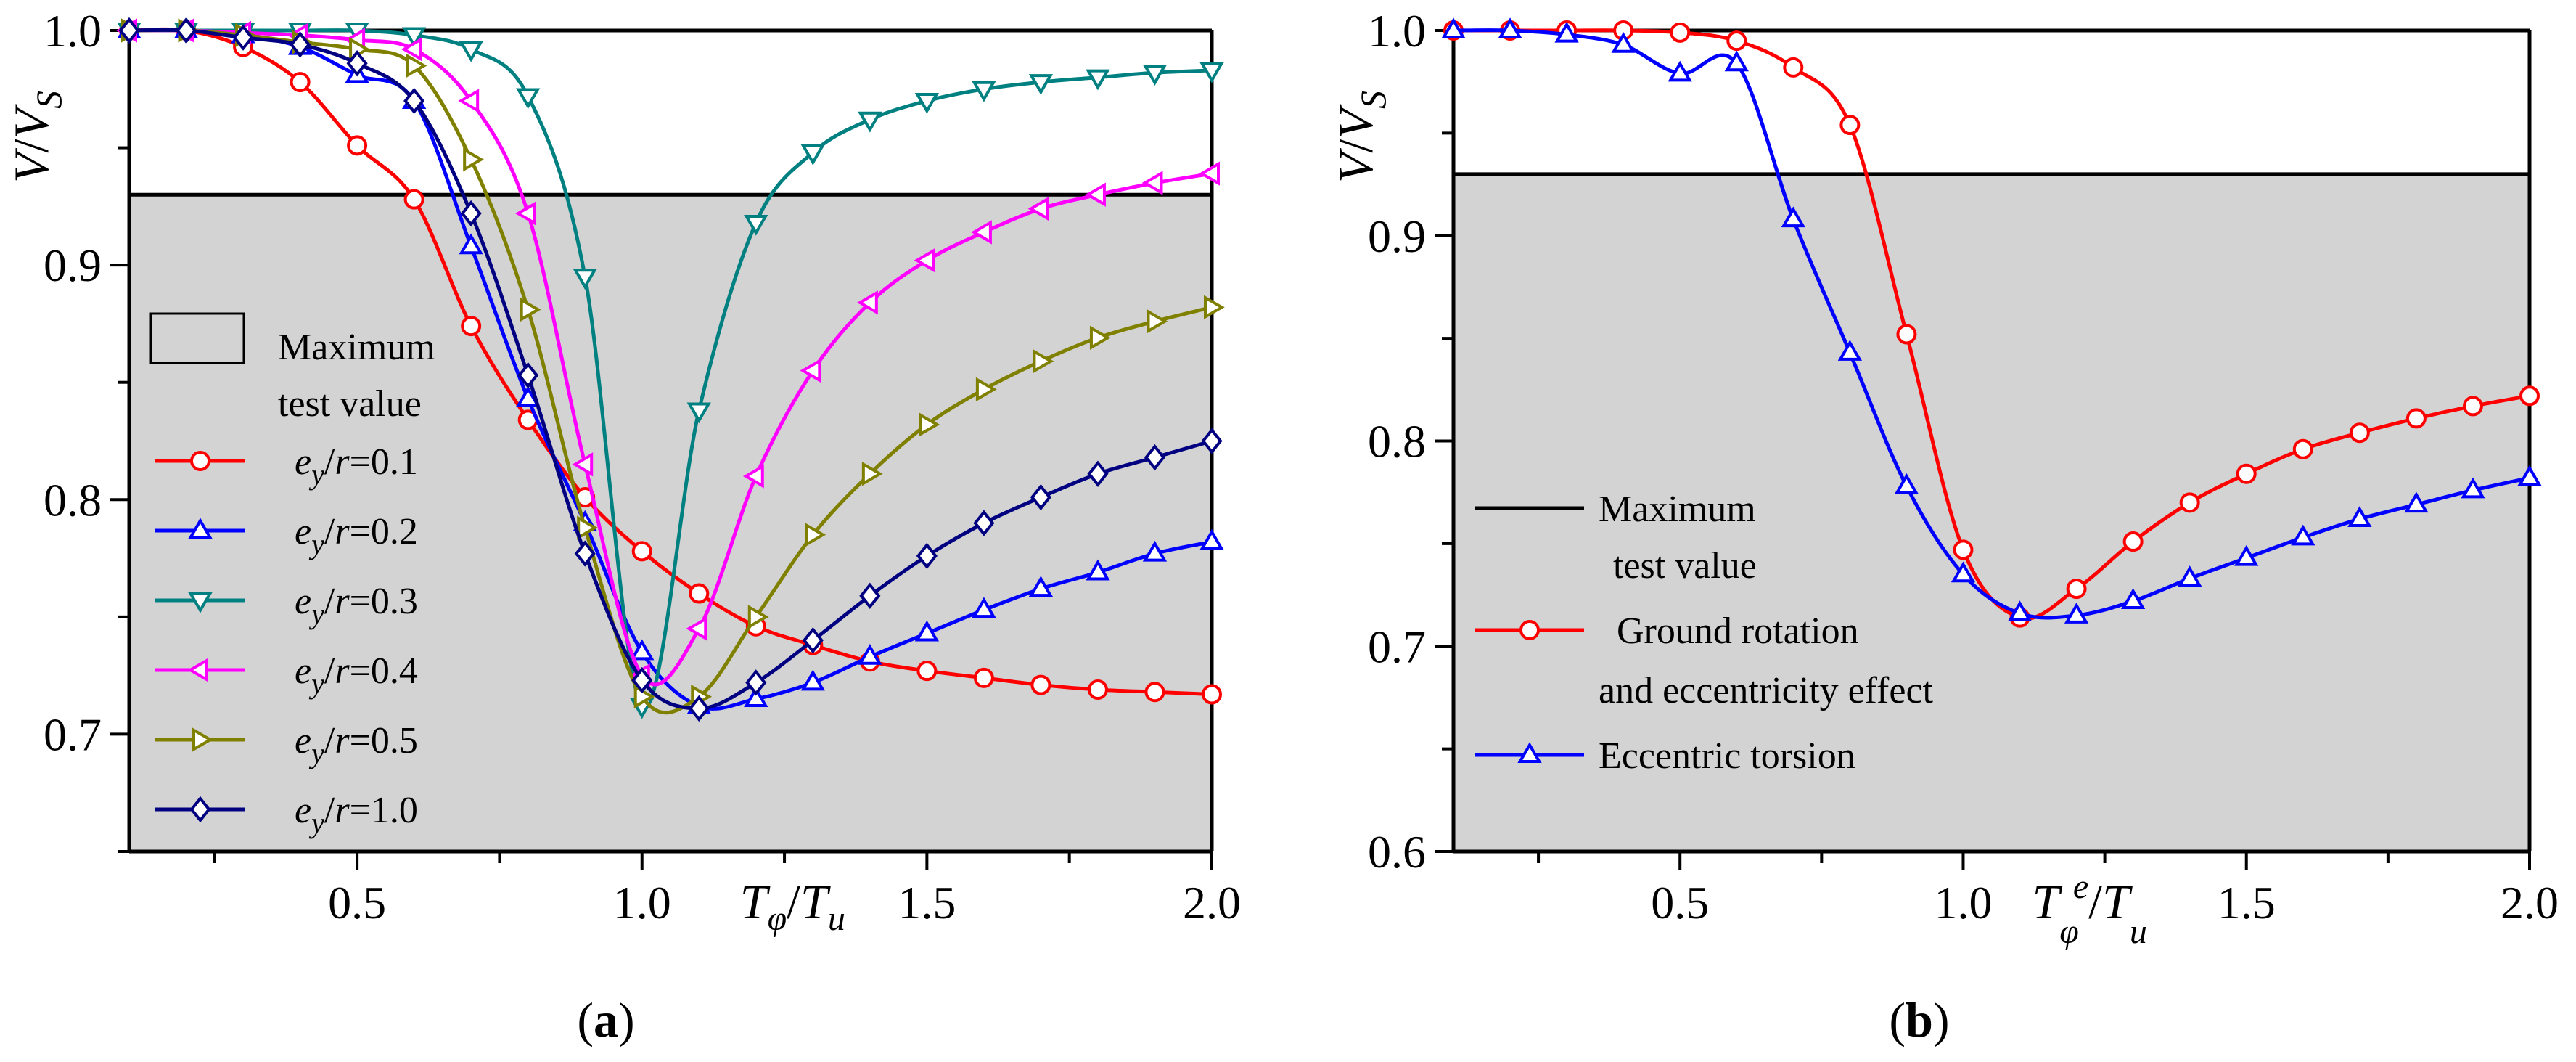 Image resolution: width=2576 pixels, height=1062 pixels. I want to click on x-tick-label: 2.0, so click(1212, 902).